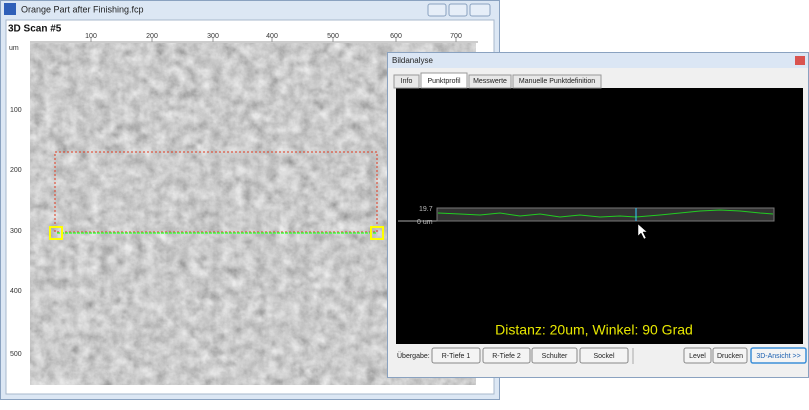 The image size is (809, 410). Describe the element at coordinates (16, 291) in the screenshot. I see `left-ruler-label: 400` at that location.